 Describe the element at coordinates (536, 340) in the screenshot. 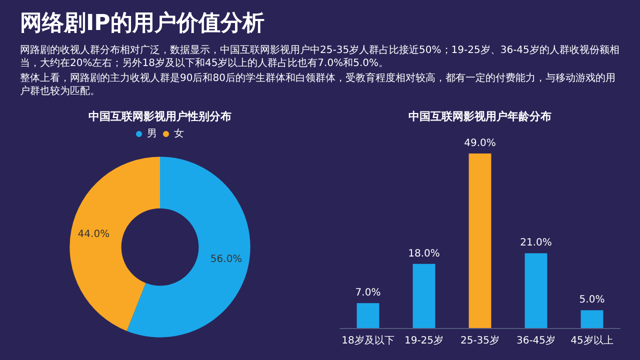

I see `x-tick-label: 36-45岁` at that location.